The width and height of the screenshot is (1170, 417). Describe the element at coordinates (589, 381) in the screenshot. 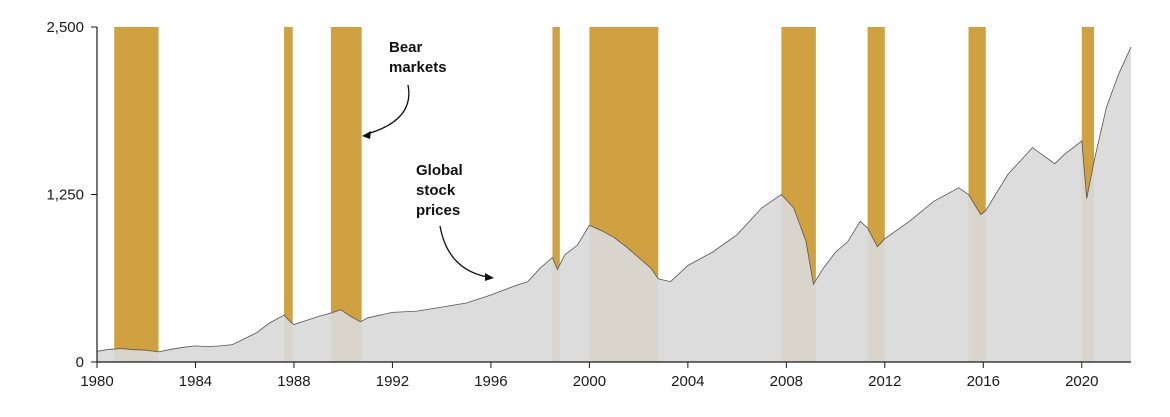

I see `x-tick-label-2000: 2000` at that location.